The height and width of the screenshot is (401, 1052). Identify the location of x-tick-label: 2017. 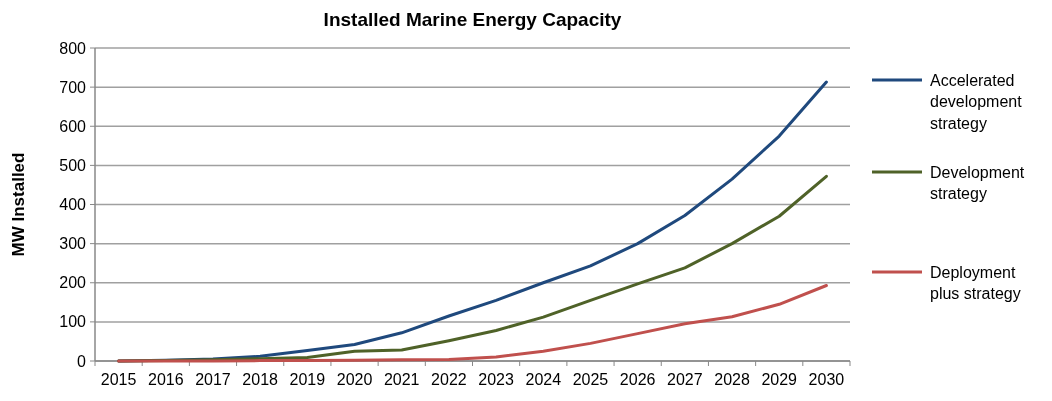
(213, 379).